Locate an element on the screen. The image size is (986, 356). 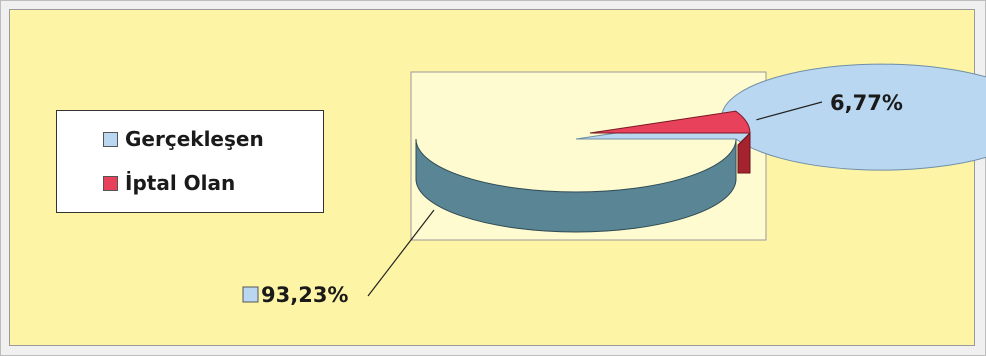
data-label-gerceklesen: 93,23% is located at coordinates (304, 295).